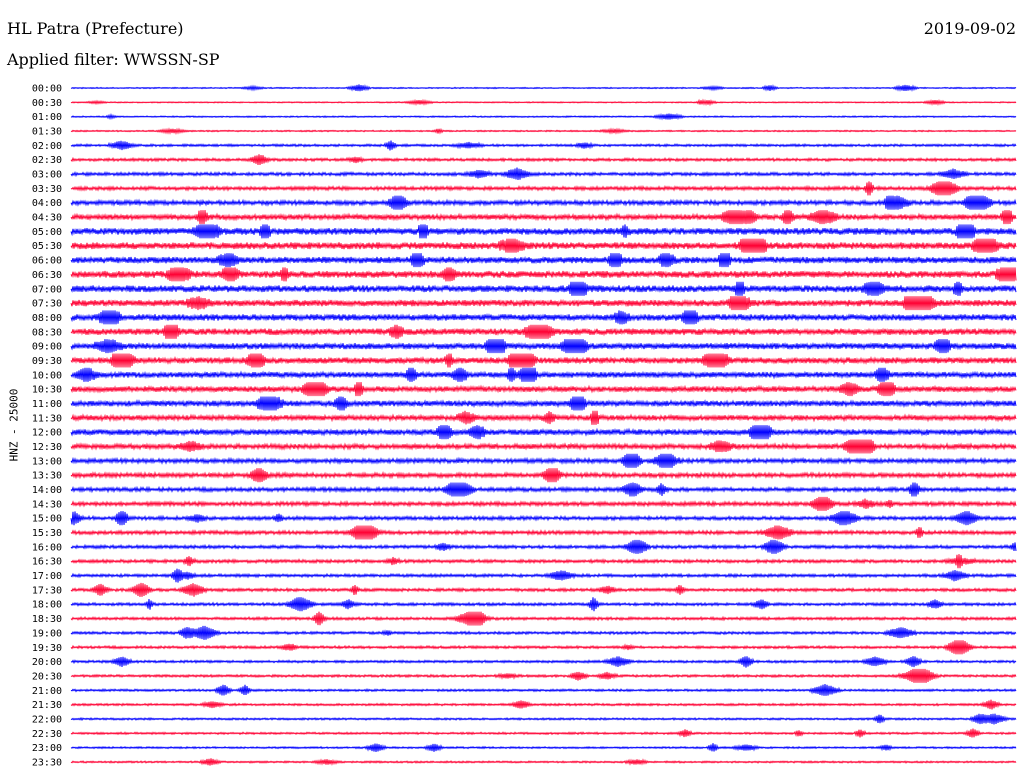 This screenshot has height=780, width=1024. Describe the element at coordinates (47, 390) in the screenshot. I see `row-label: 10:30` at that location.